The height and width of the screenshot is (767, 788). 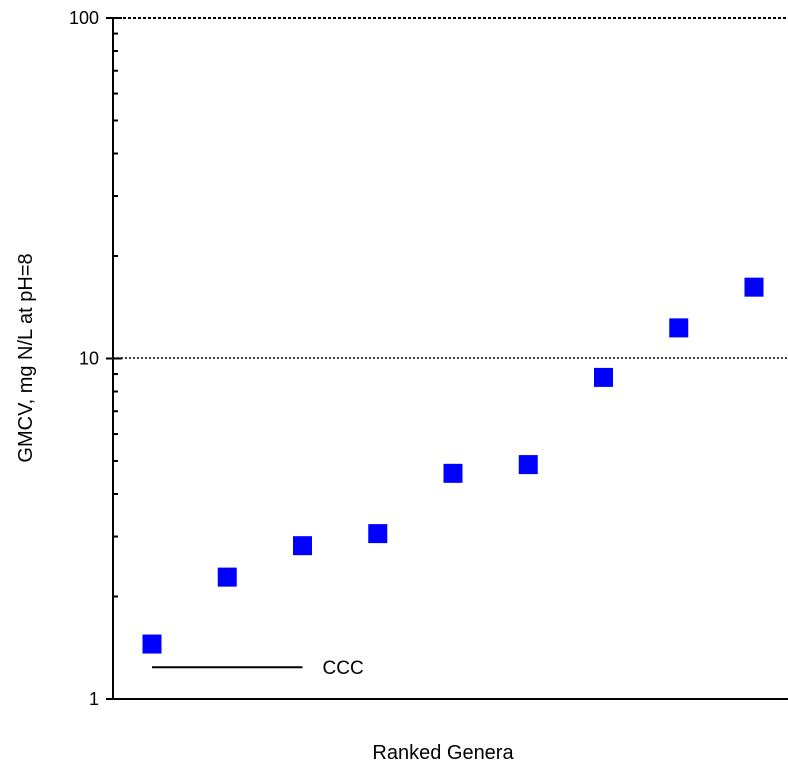 I want to click on ccc-label: CCC, so click(x=343, y=668).